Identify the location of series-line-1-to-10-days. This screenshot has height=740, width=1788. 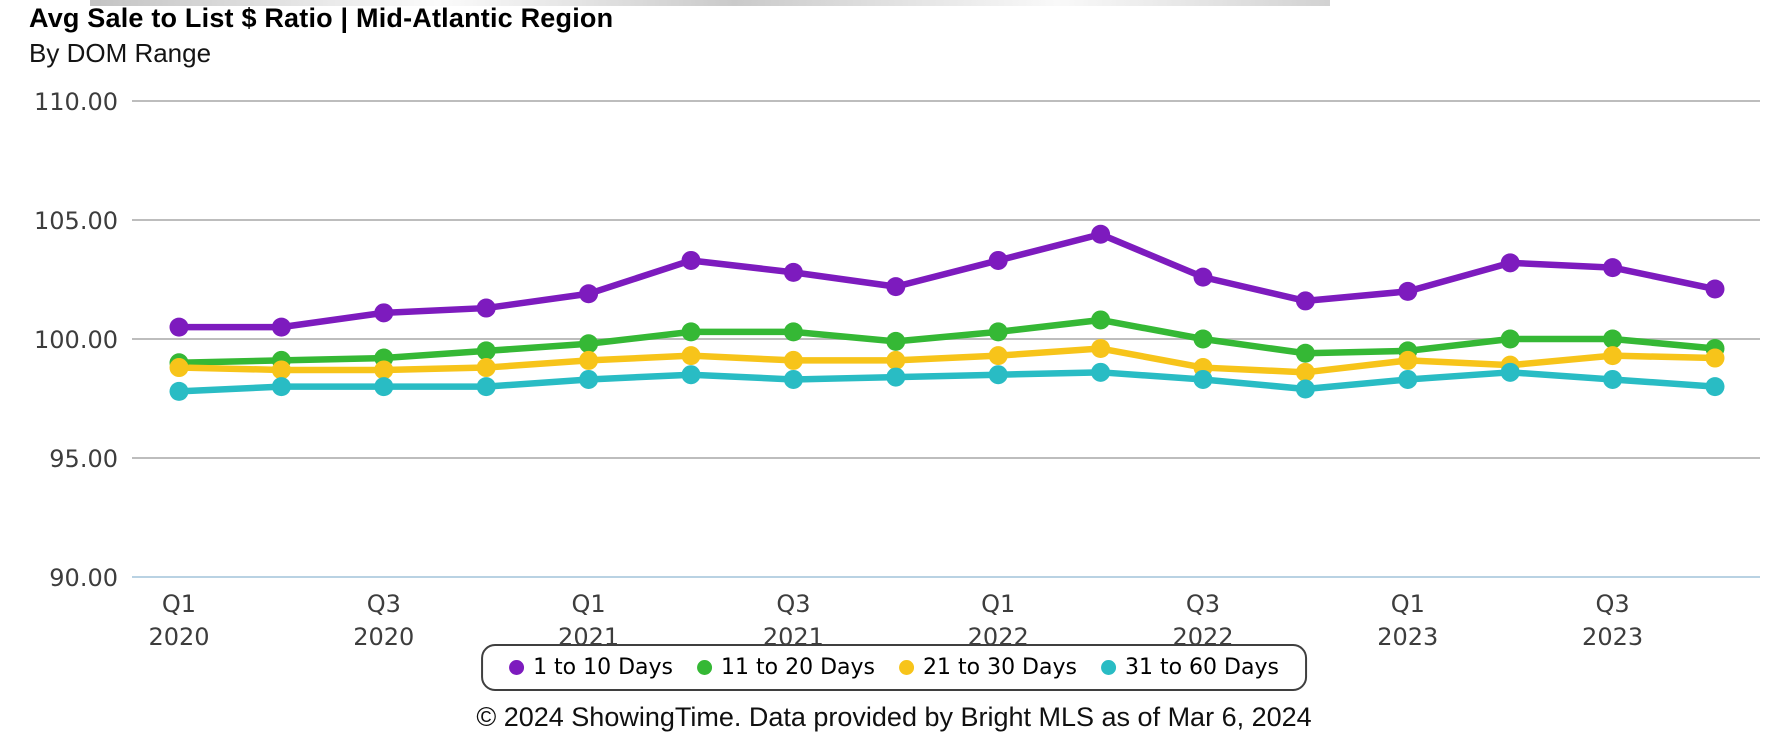
(947, 281).